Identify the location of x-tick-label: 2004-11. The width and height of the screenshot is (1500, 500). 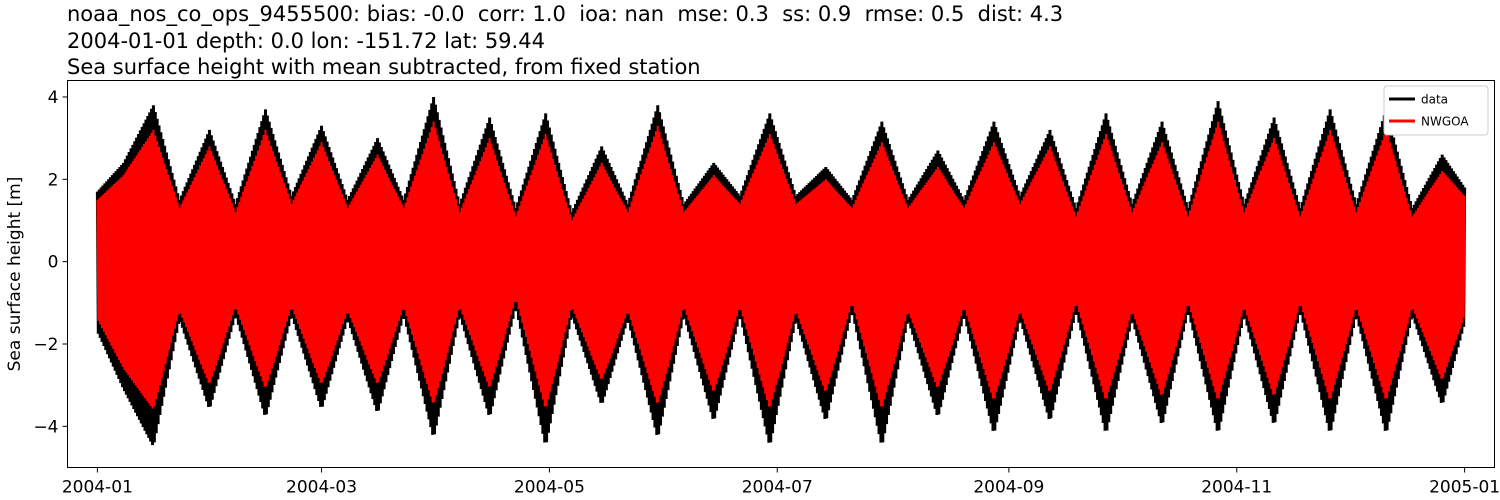
(1236, 488).